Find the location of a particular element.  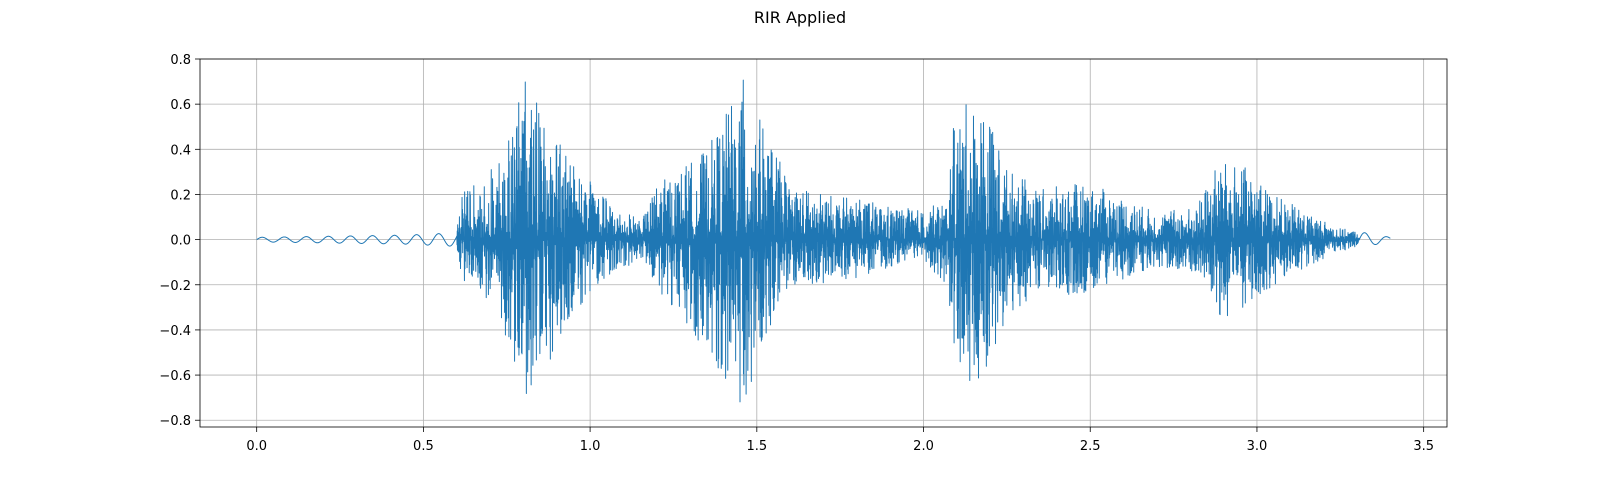

x-tick-label: 1.5 is located at coordinates (756, 446).